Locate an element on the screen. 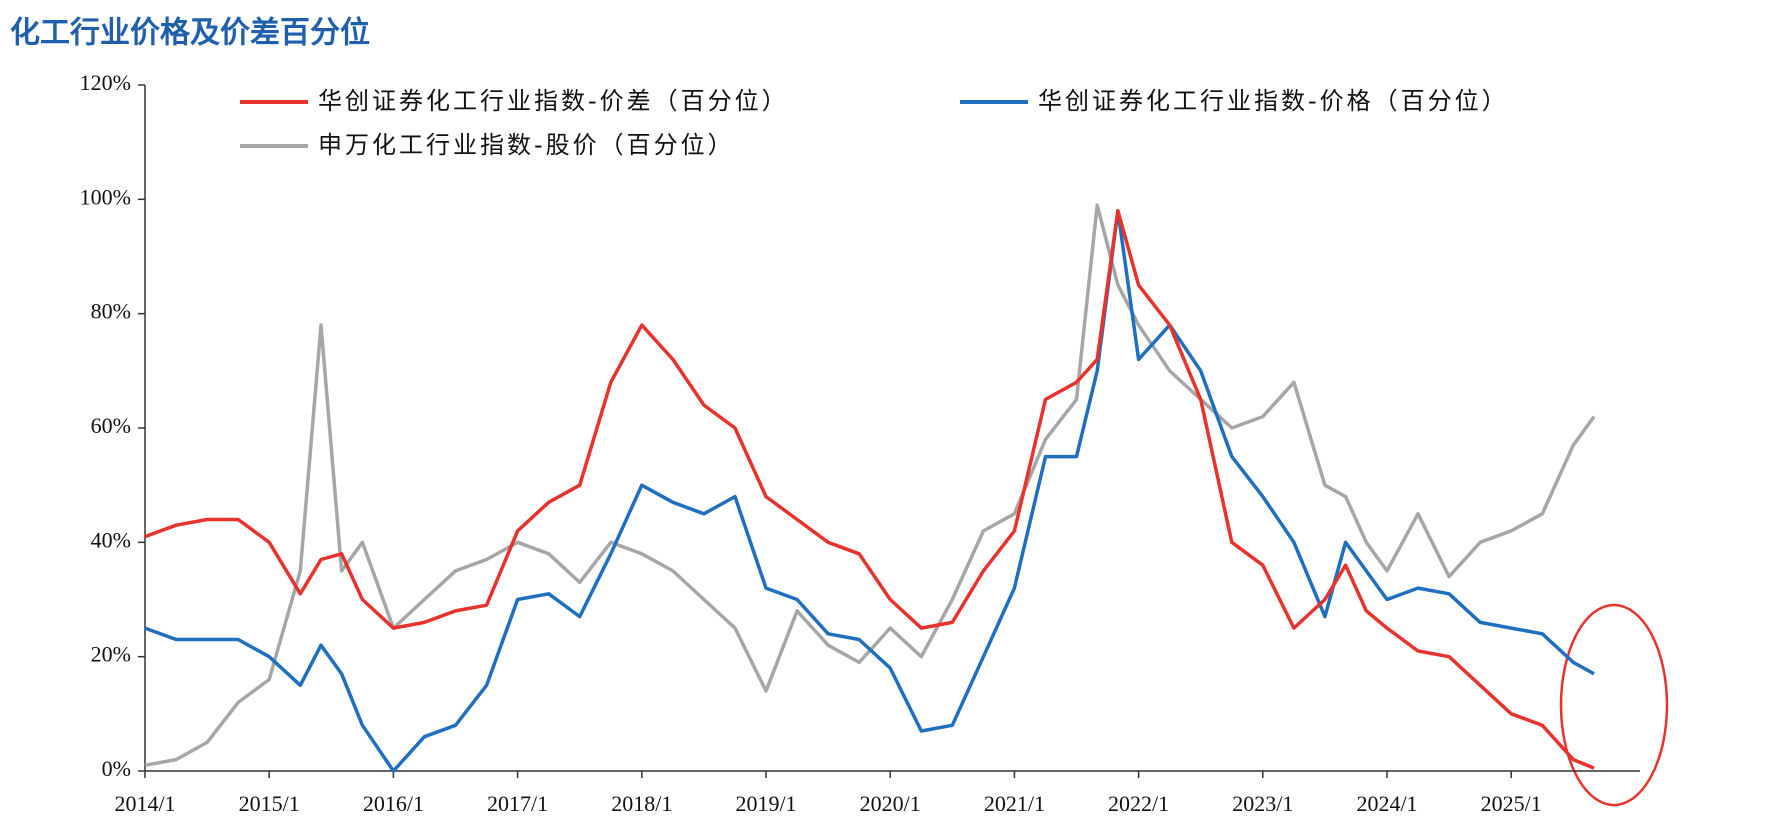  y-tick-label: 40% is located at coordinates (111, 539).